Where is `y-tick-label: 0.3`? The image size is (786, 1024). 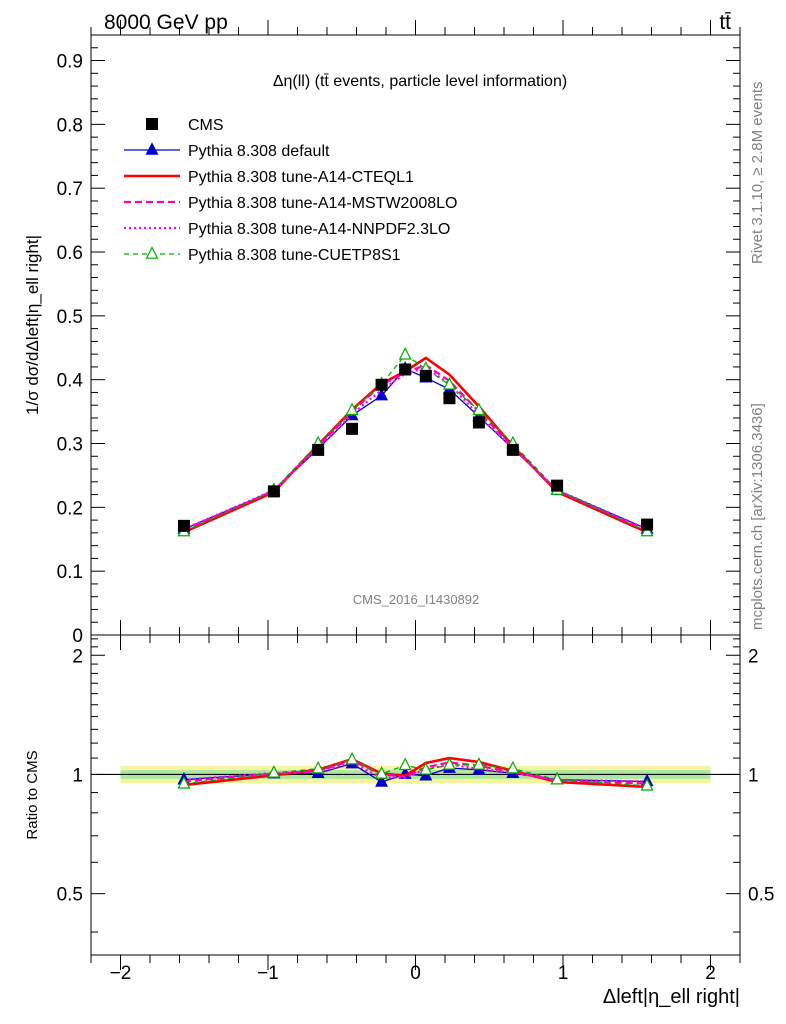
y-tick-label: 0.3 is located at coordinates (70, 445).